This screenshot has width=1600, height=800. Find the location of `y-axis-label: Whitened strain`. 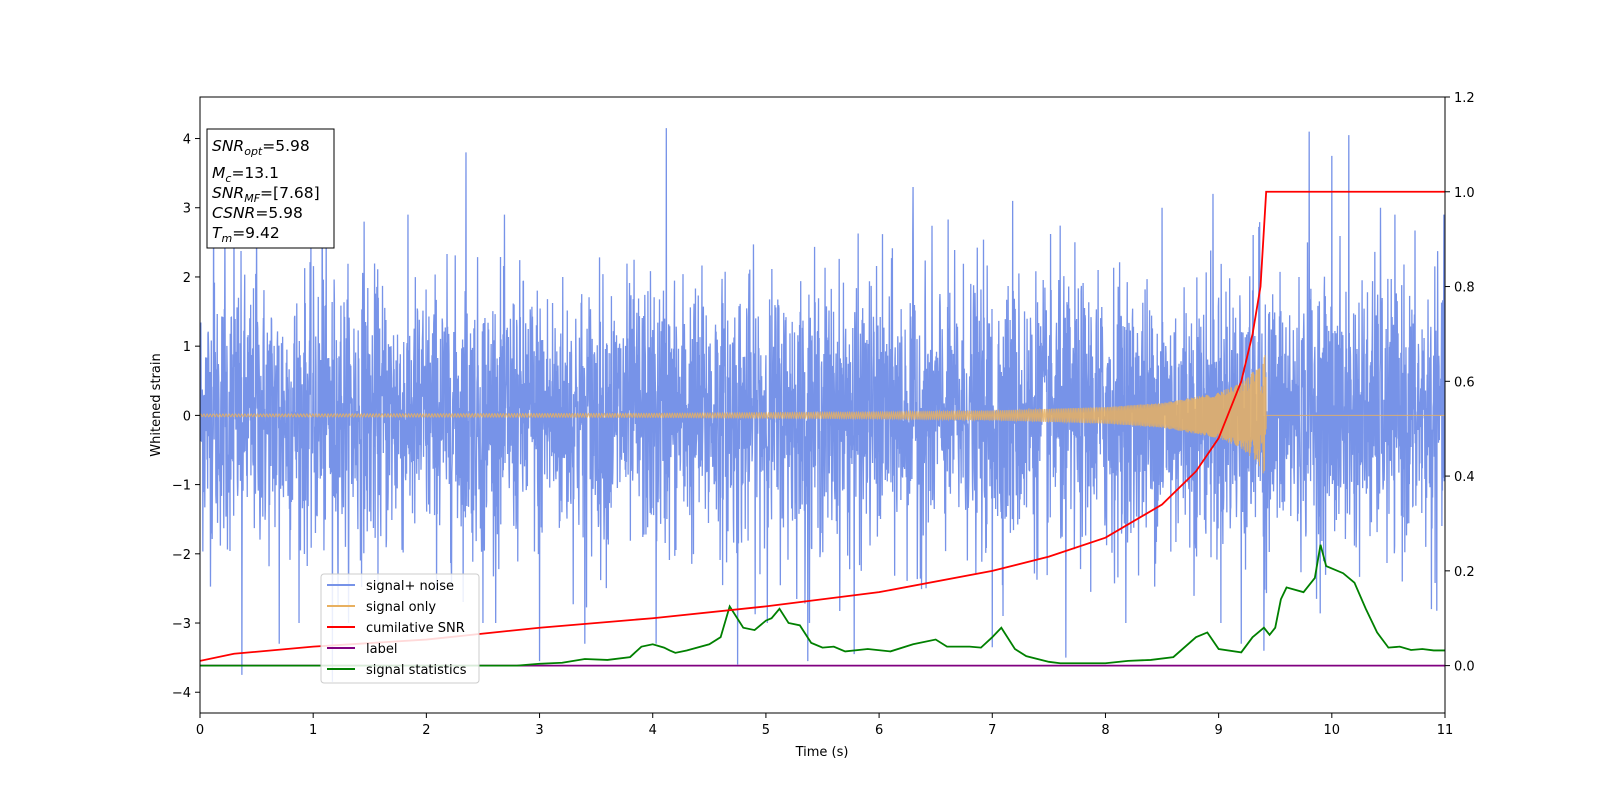

y-axis-label: Whitened strain is located at coordinates (156, 404).